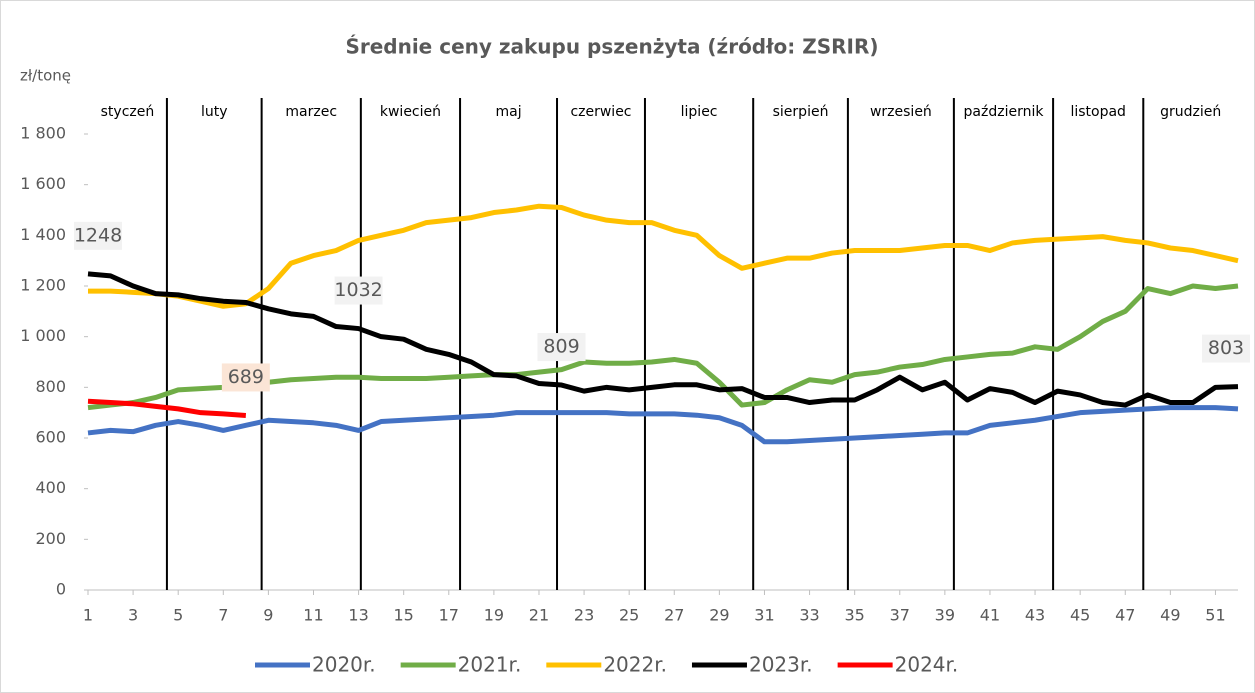 The height and width of the screenshot is (693, 1255). What do you see at coordinates (43, 335) in the screenshot?
I see `y-tick-label: 1 000` at bounding box center [43, 335].